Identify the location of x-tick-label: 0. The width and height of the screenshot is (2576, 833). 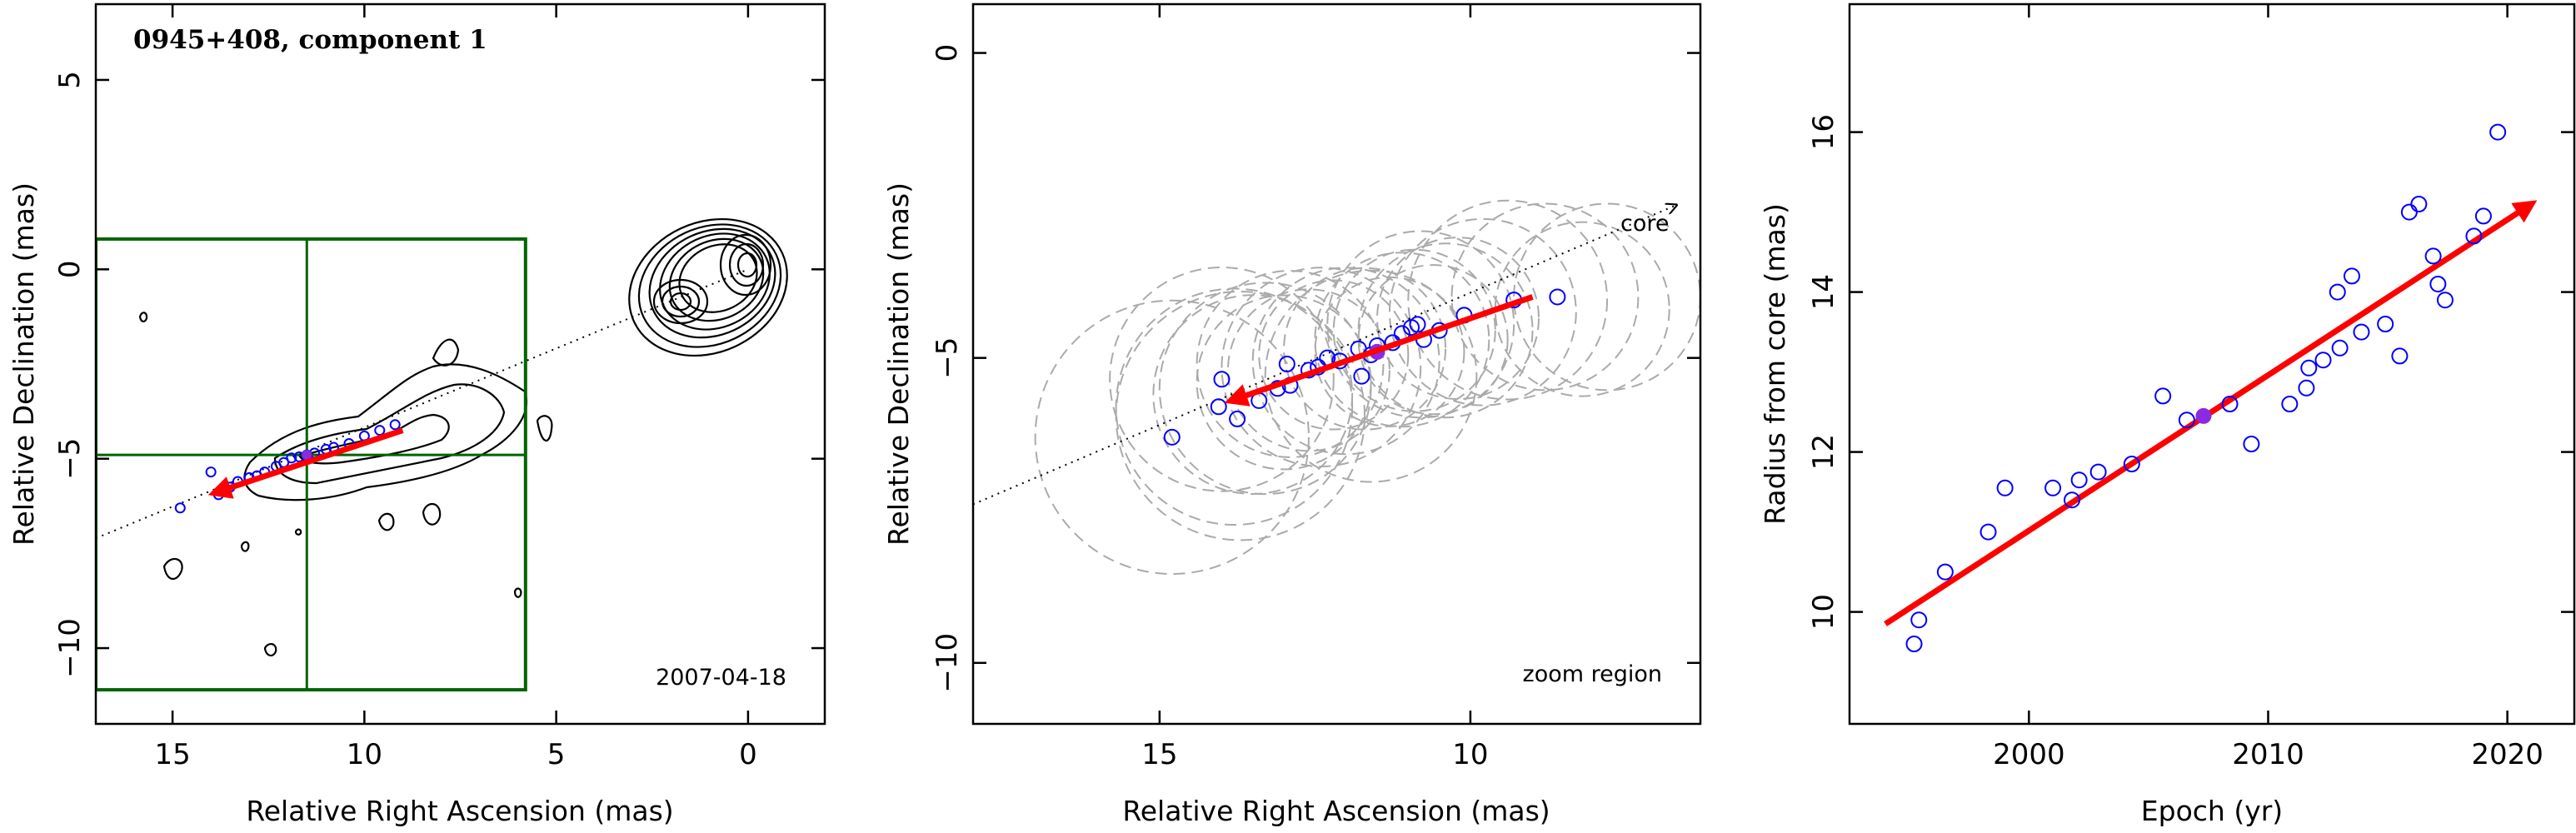
(748, 754).